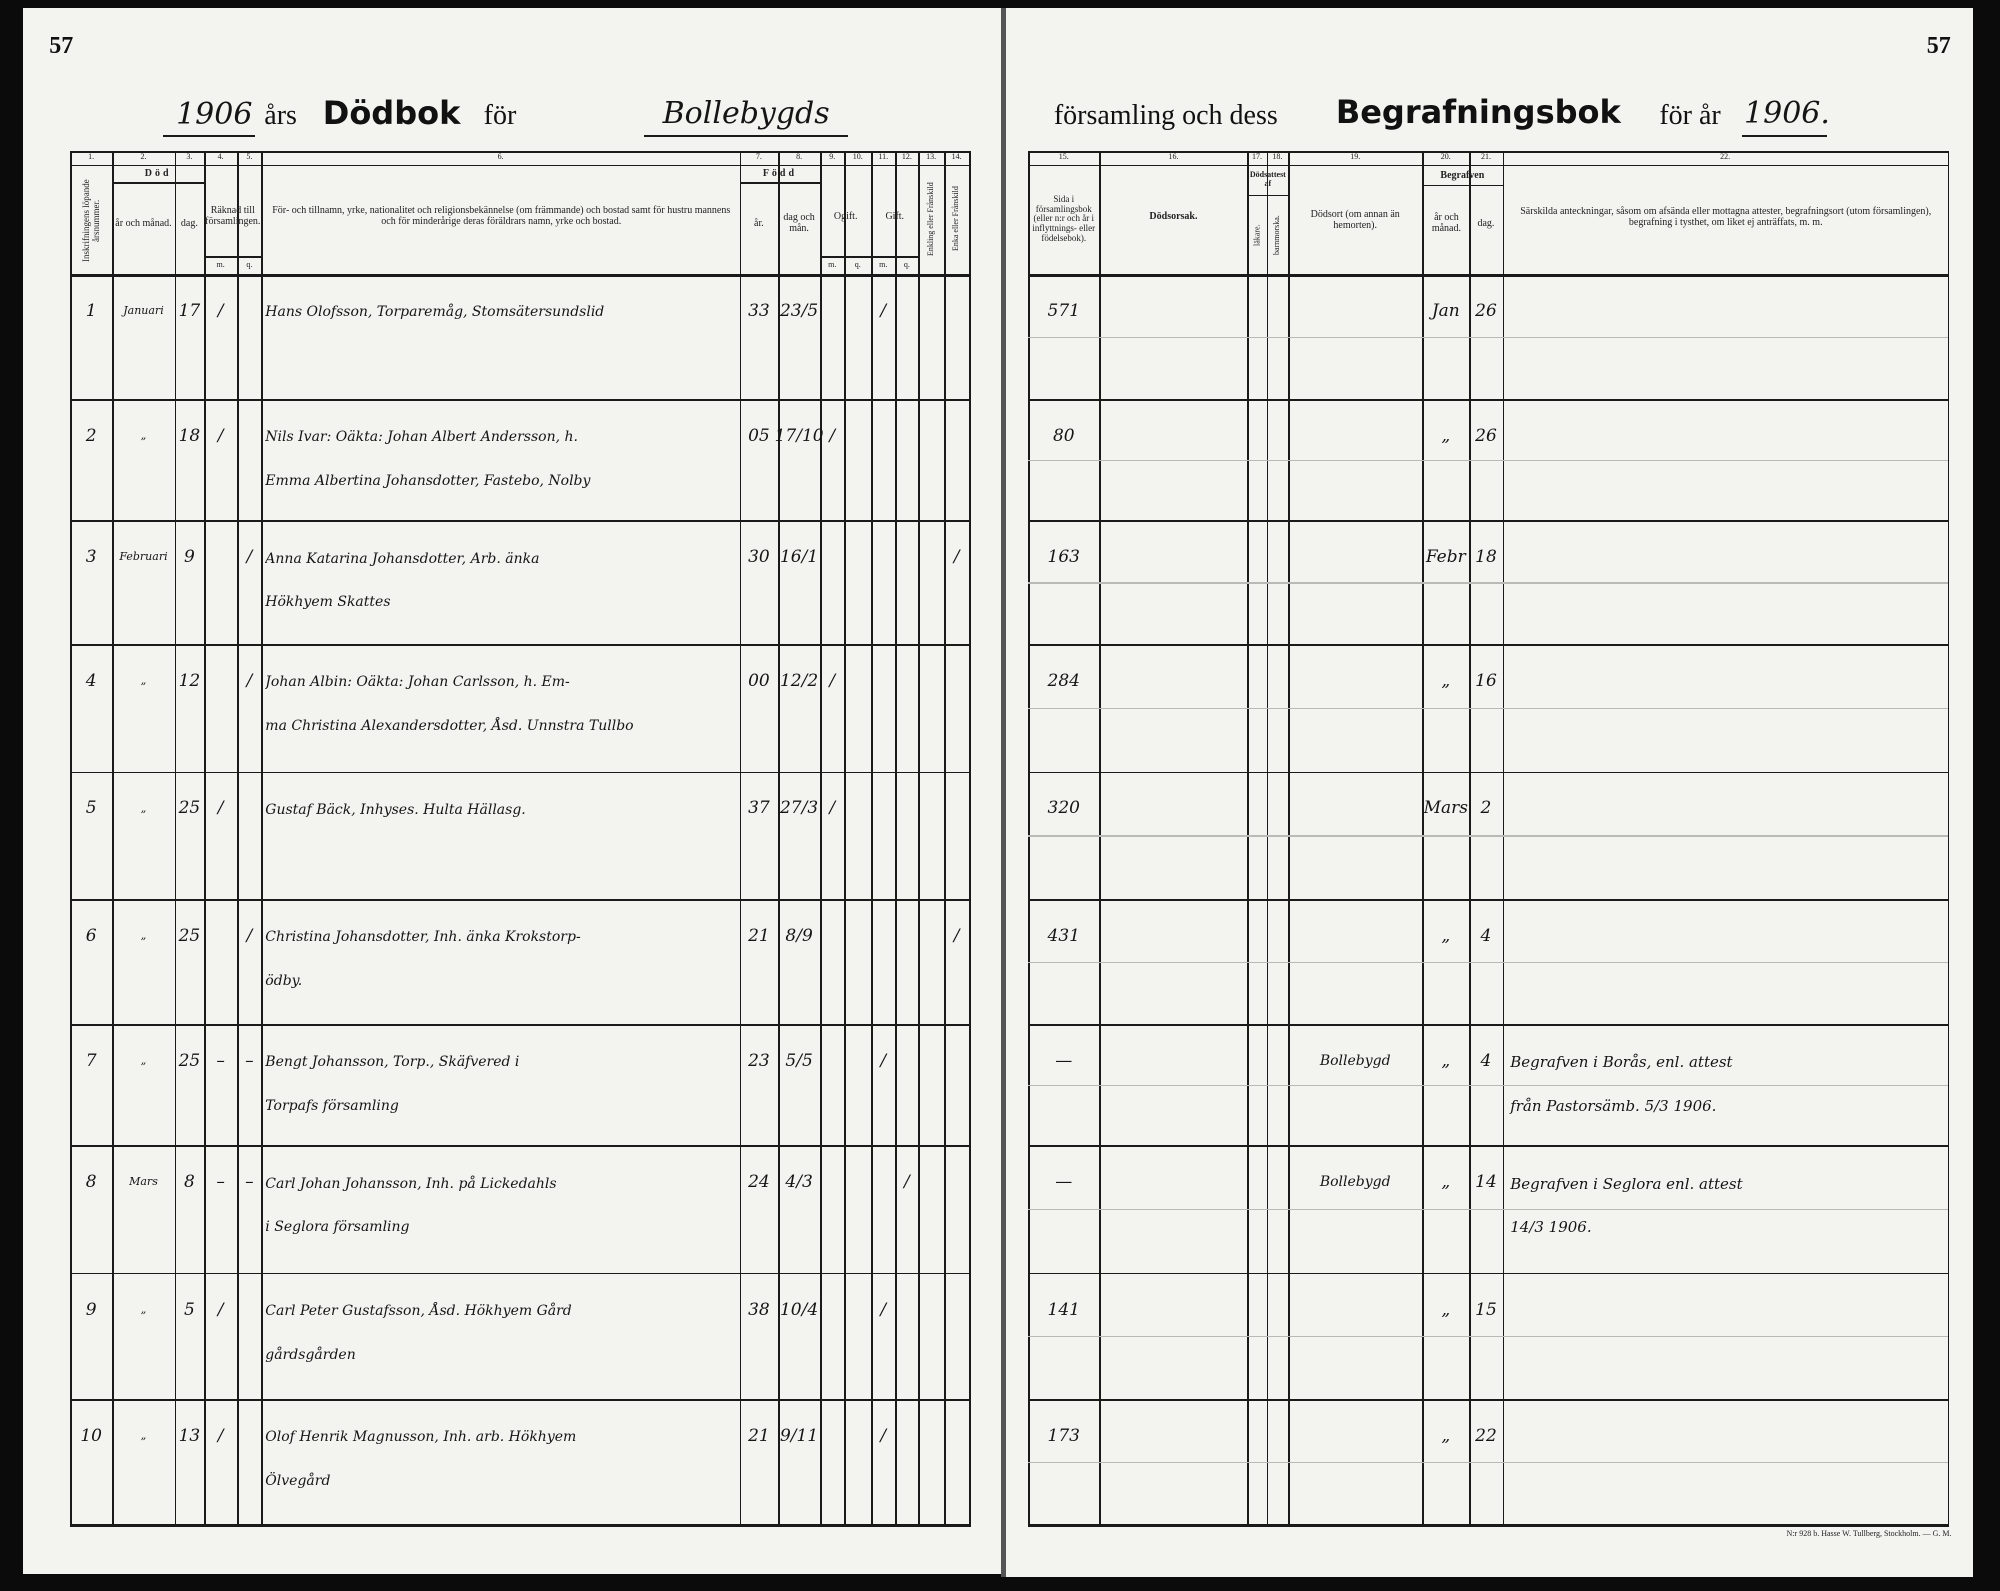 This screenshot has height=1591, width=2000. I want to click on cell: 22, so click(1486, 1435).